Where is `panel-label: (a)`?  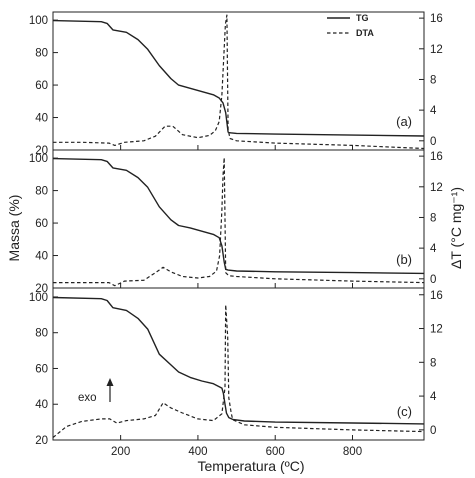 panel-label: (a) is located at coordinates (404, 121).